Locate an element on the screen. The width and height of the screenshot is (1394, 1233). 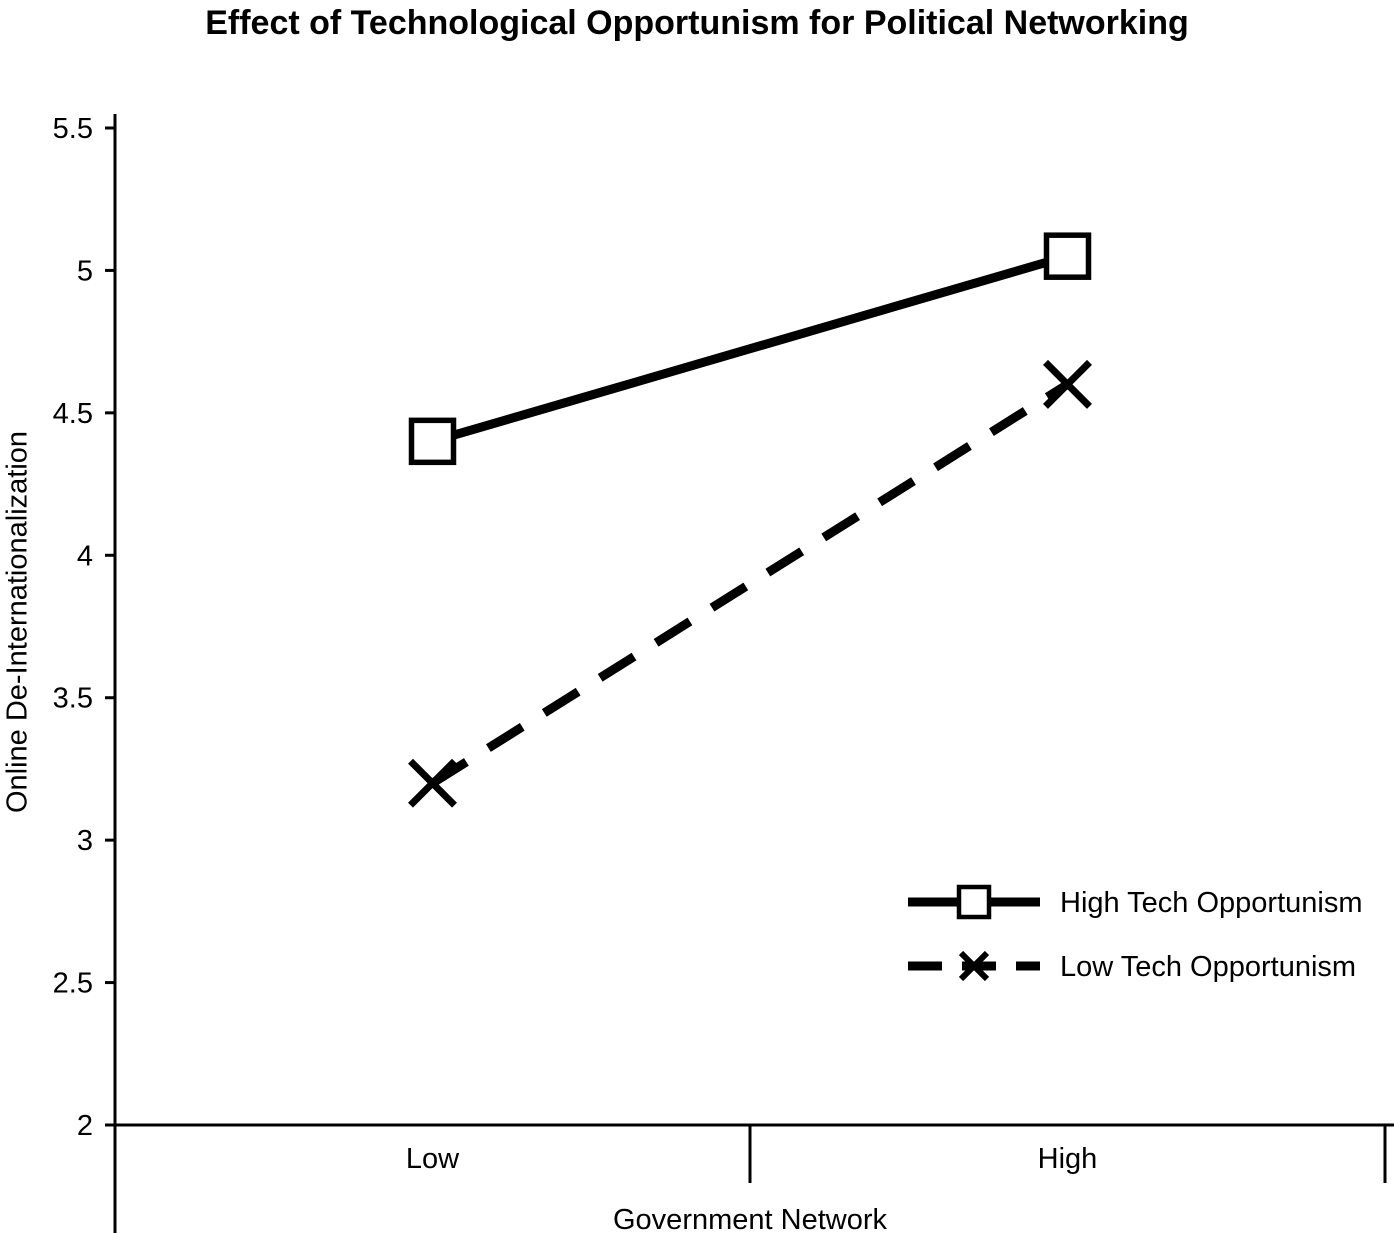
legend-x-marker is located at coordinates (974, 966).